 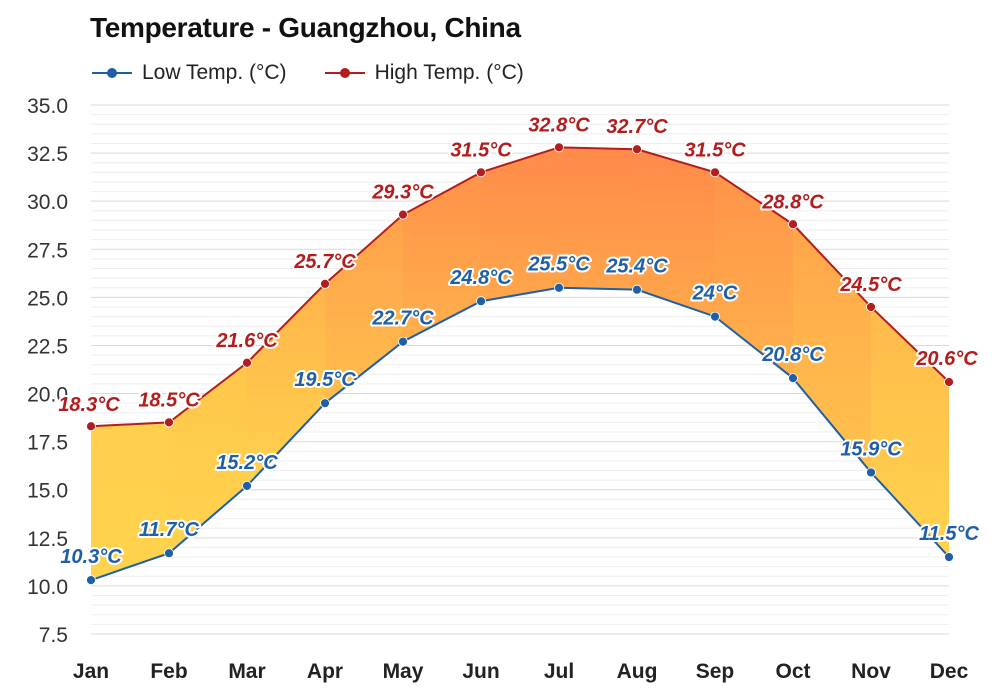 What do you see at coordinates (402, 193) in the screenshot?
I see `high-temp-label: 29.3°C` at bounding box center [402, 193].